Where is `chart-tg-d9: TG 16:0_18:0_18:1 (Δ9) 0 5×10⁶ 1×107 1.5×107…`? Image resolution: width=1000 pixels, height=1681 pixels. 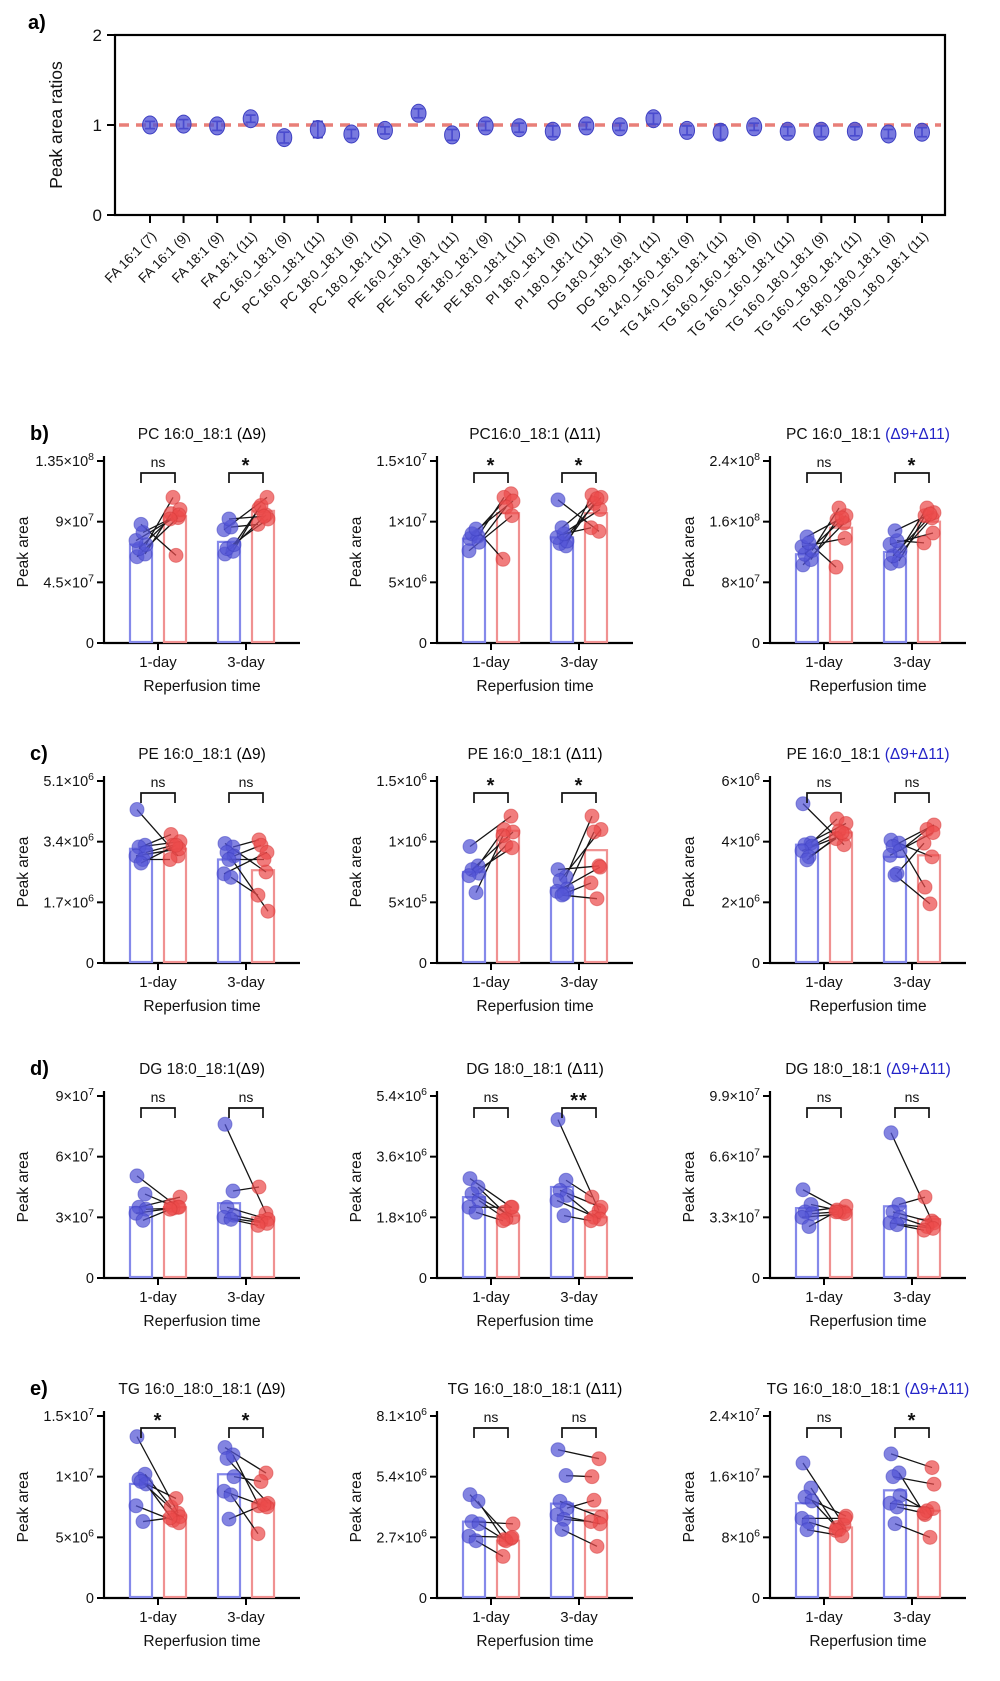 chart-tg-d9: TG 16:0_18:0_18:1 (Δ9) 0 5×10⁶ 1×107 1.5×107… is located at coordinates (157, 1515).